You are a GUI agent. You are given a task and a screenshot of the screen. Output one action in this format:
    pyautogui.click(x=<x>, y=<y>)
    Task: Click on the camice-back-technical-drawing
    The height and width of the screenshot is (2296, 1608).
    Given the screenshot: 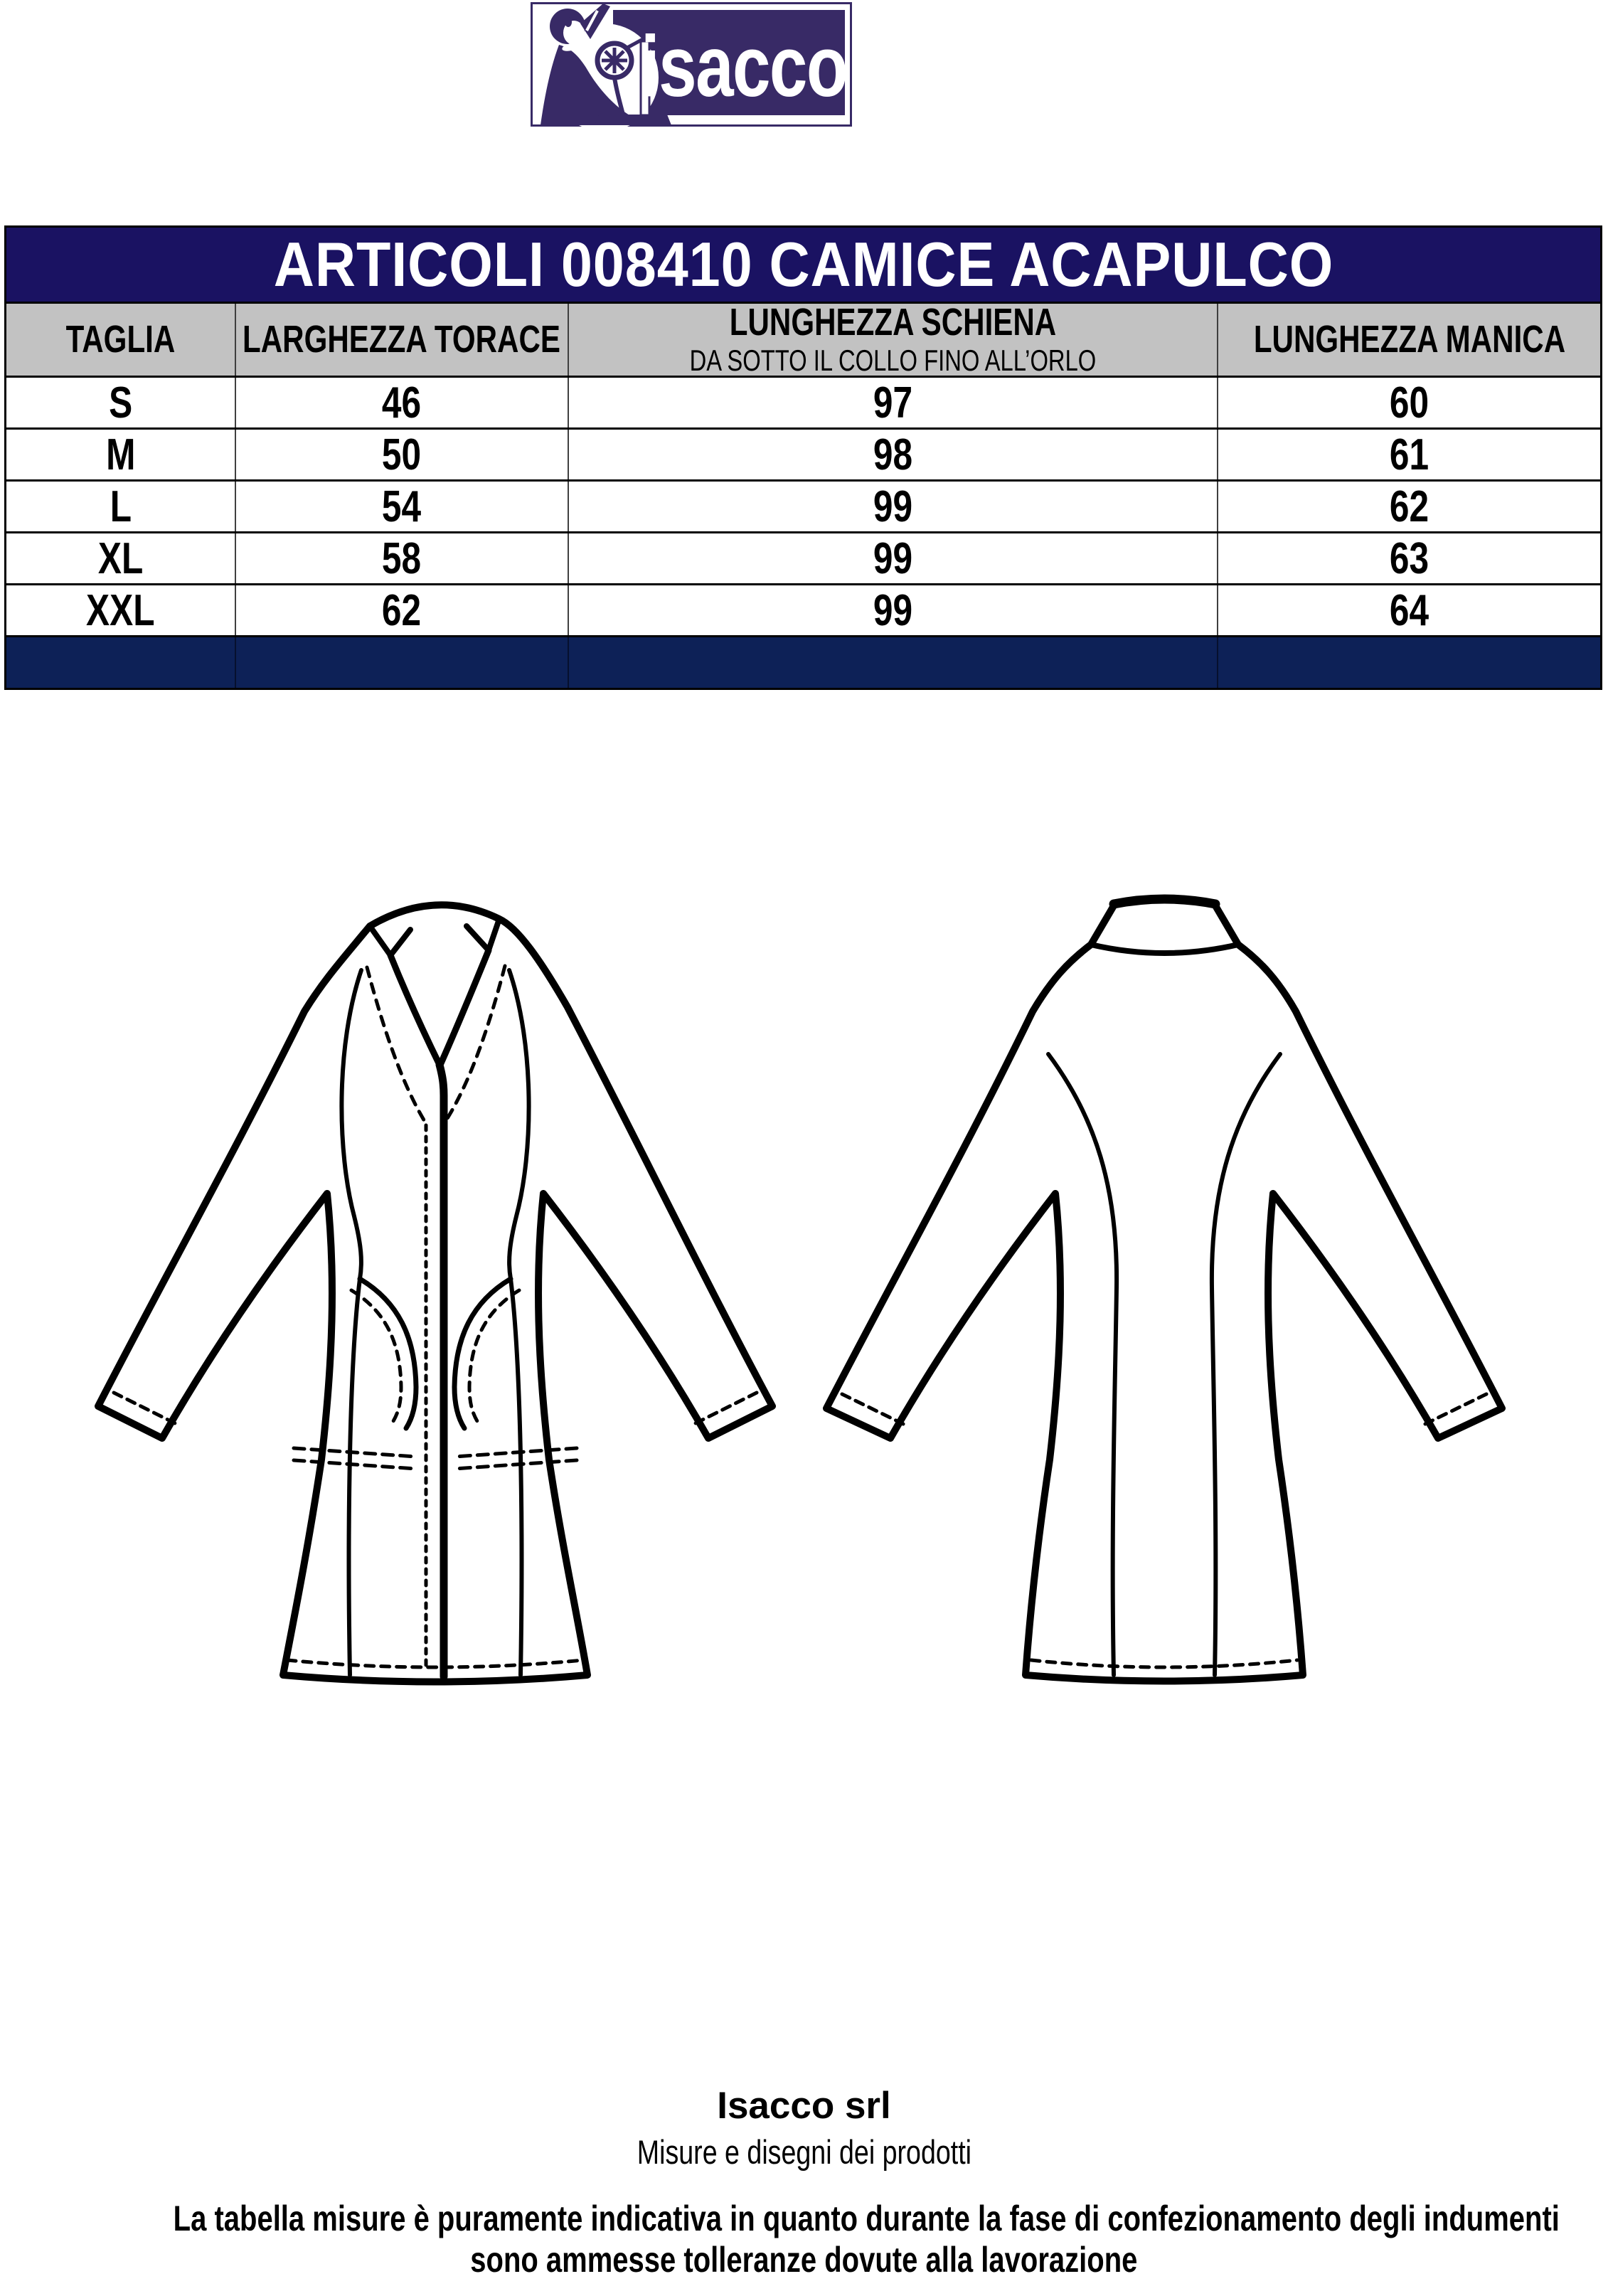 What is the action you would take?
    pyautogui.click(x=1164, y=1290)
    